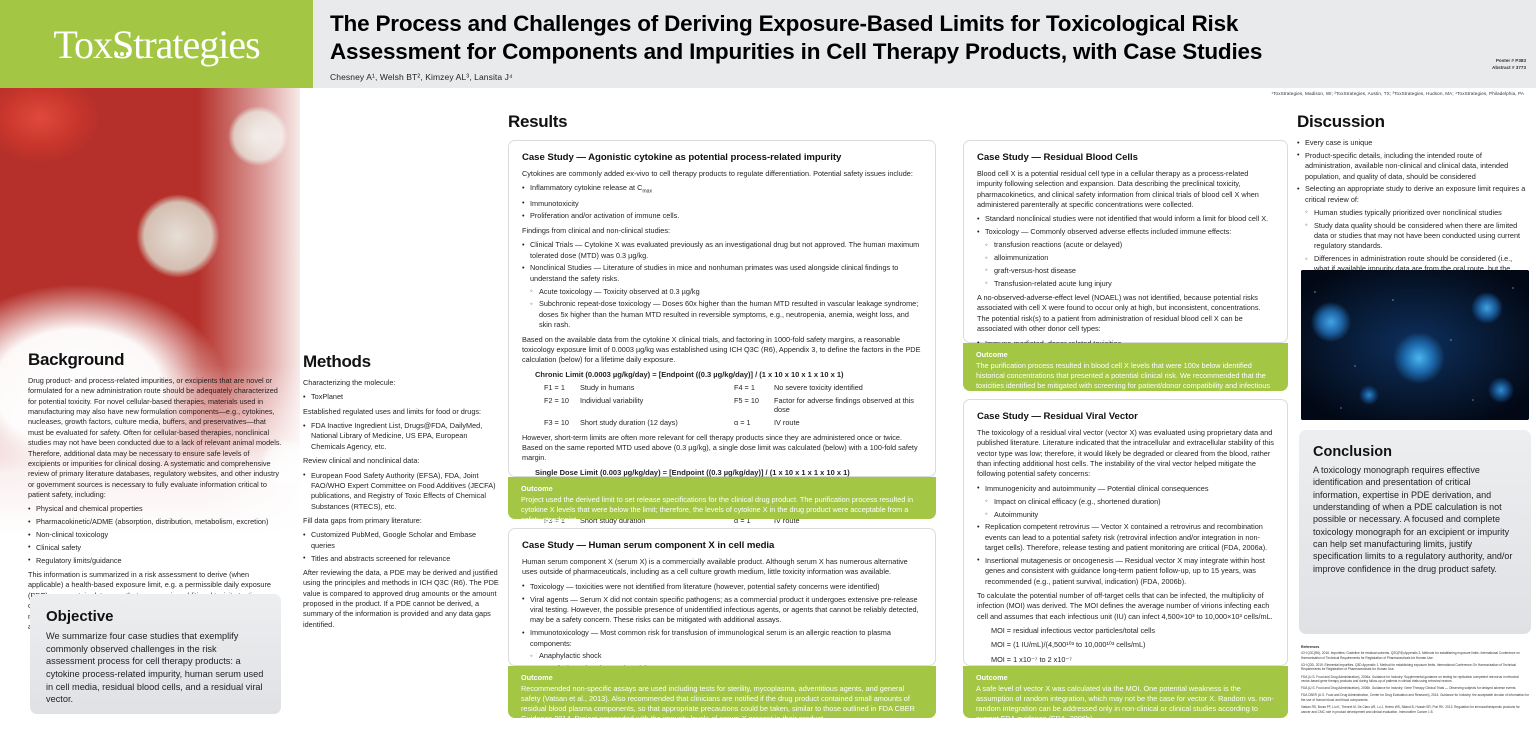 This screenshot has height=751, width=1536. What do you see at coordinates (818, 387) in the screenshot?
I see `factor-value: No severe toxicity identified` at bounding box center [818, 387].